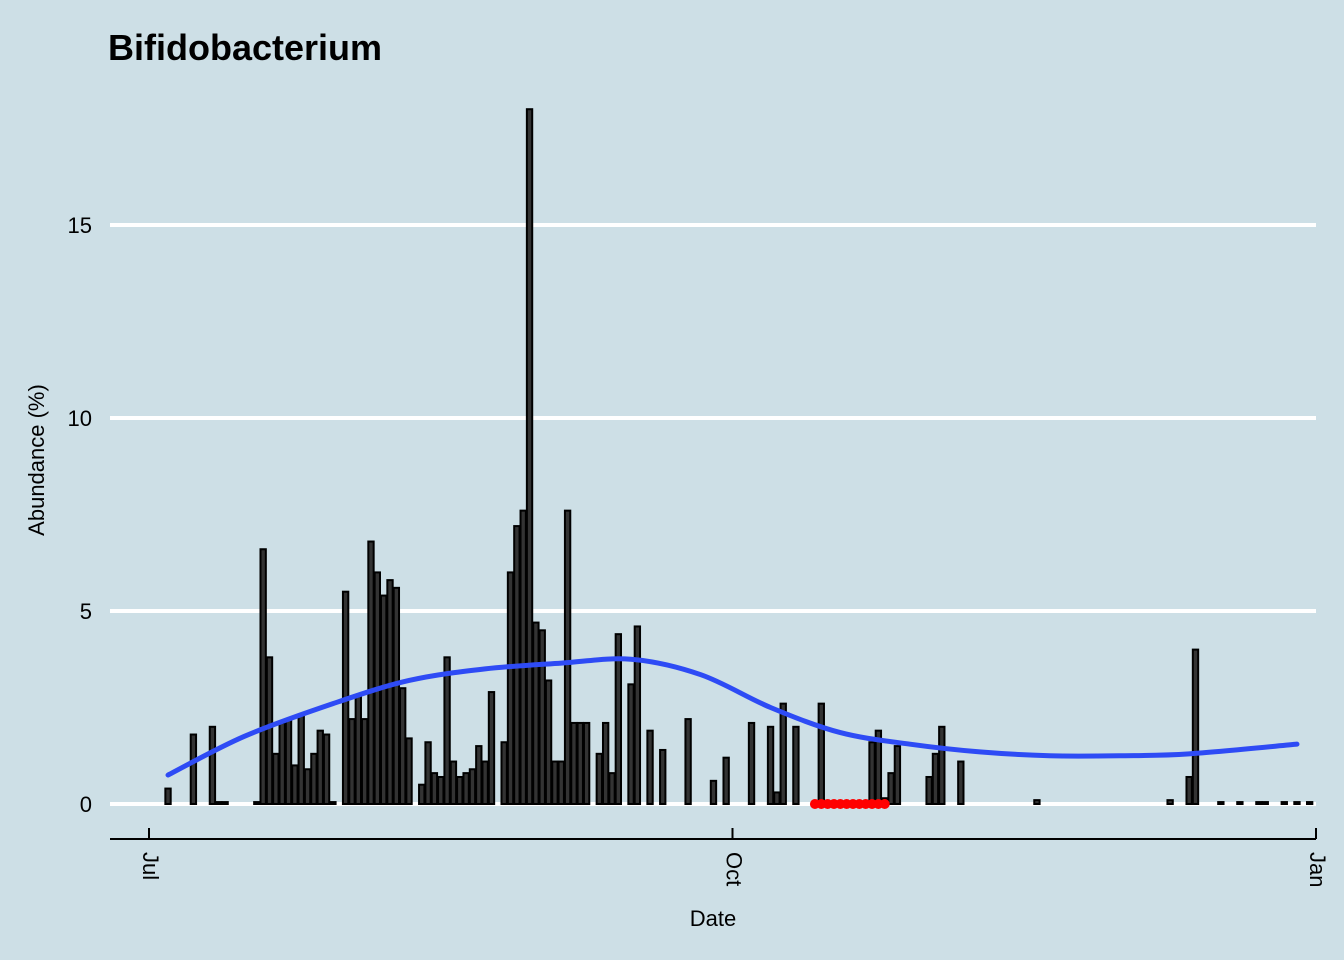 The image size is (1344, 960). What do you see at coordinates (80, 418) in the screenshot?
I see `y-tick-label-10: 10` at bounding box center [80, 418].